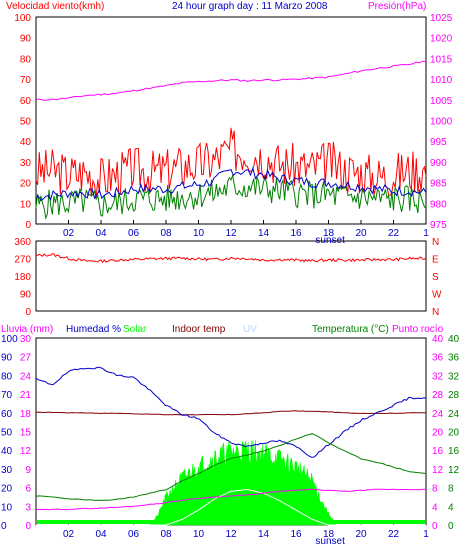  I want to click on wind-x-tick-label-7: 16, so click(296, 233).